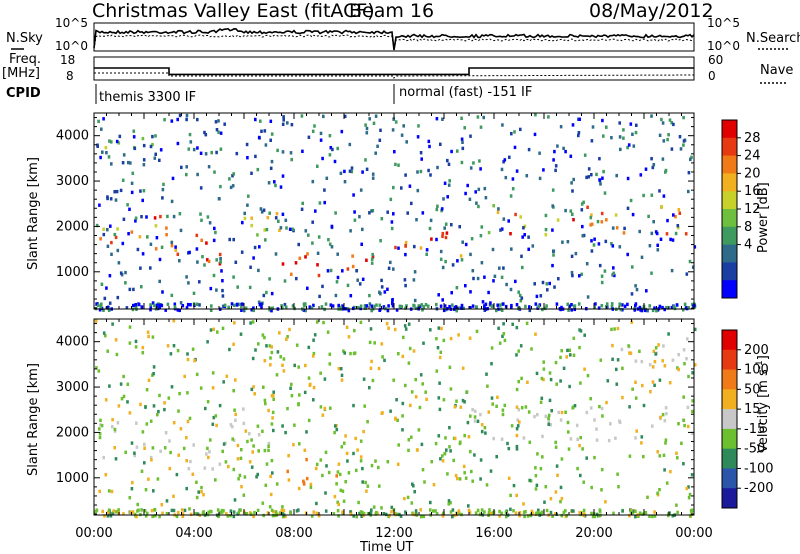 The image size is (800, 554). What do you see at coordinates (93, 533) in the screenshot?
I see `x-tick-label: 00:00` at bounding box center [93, 533].